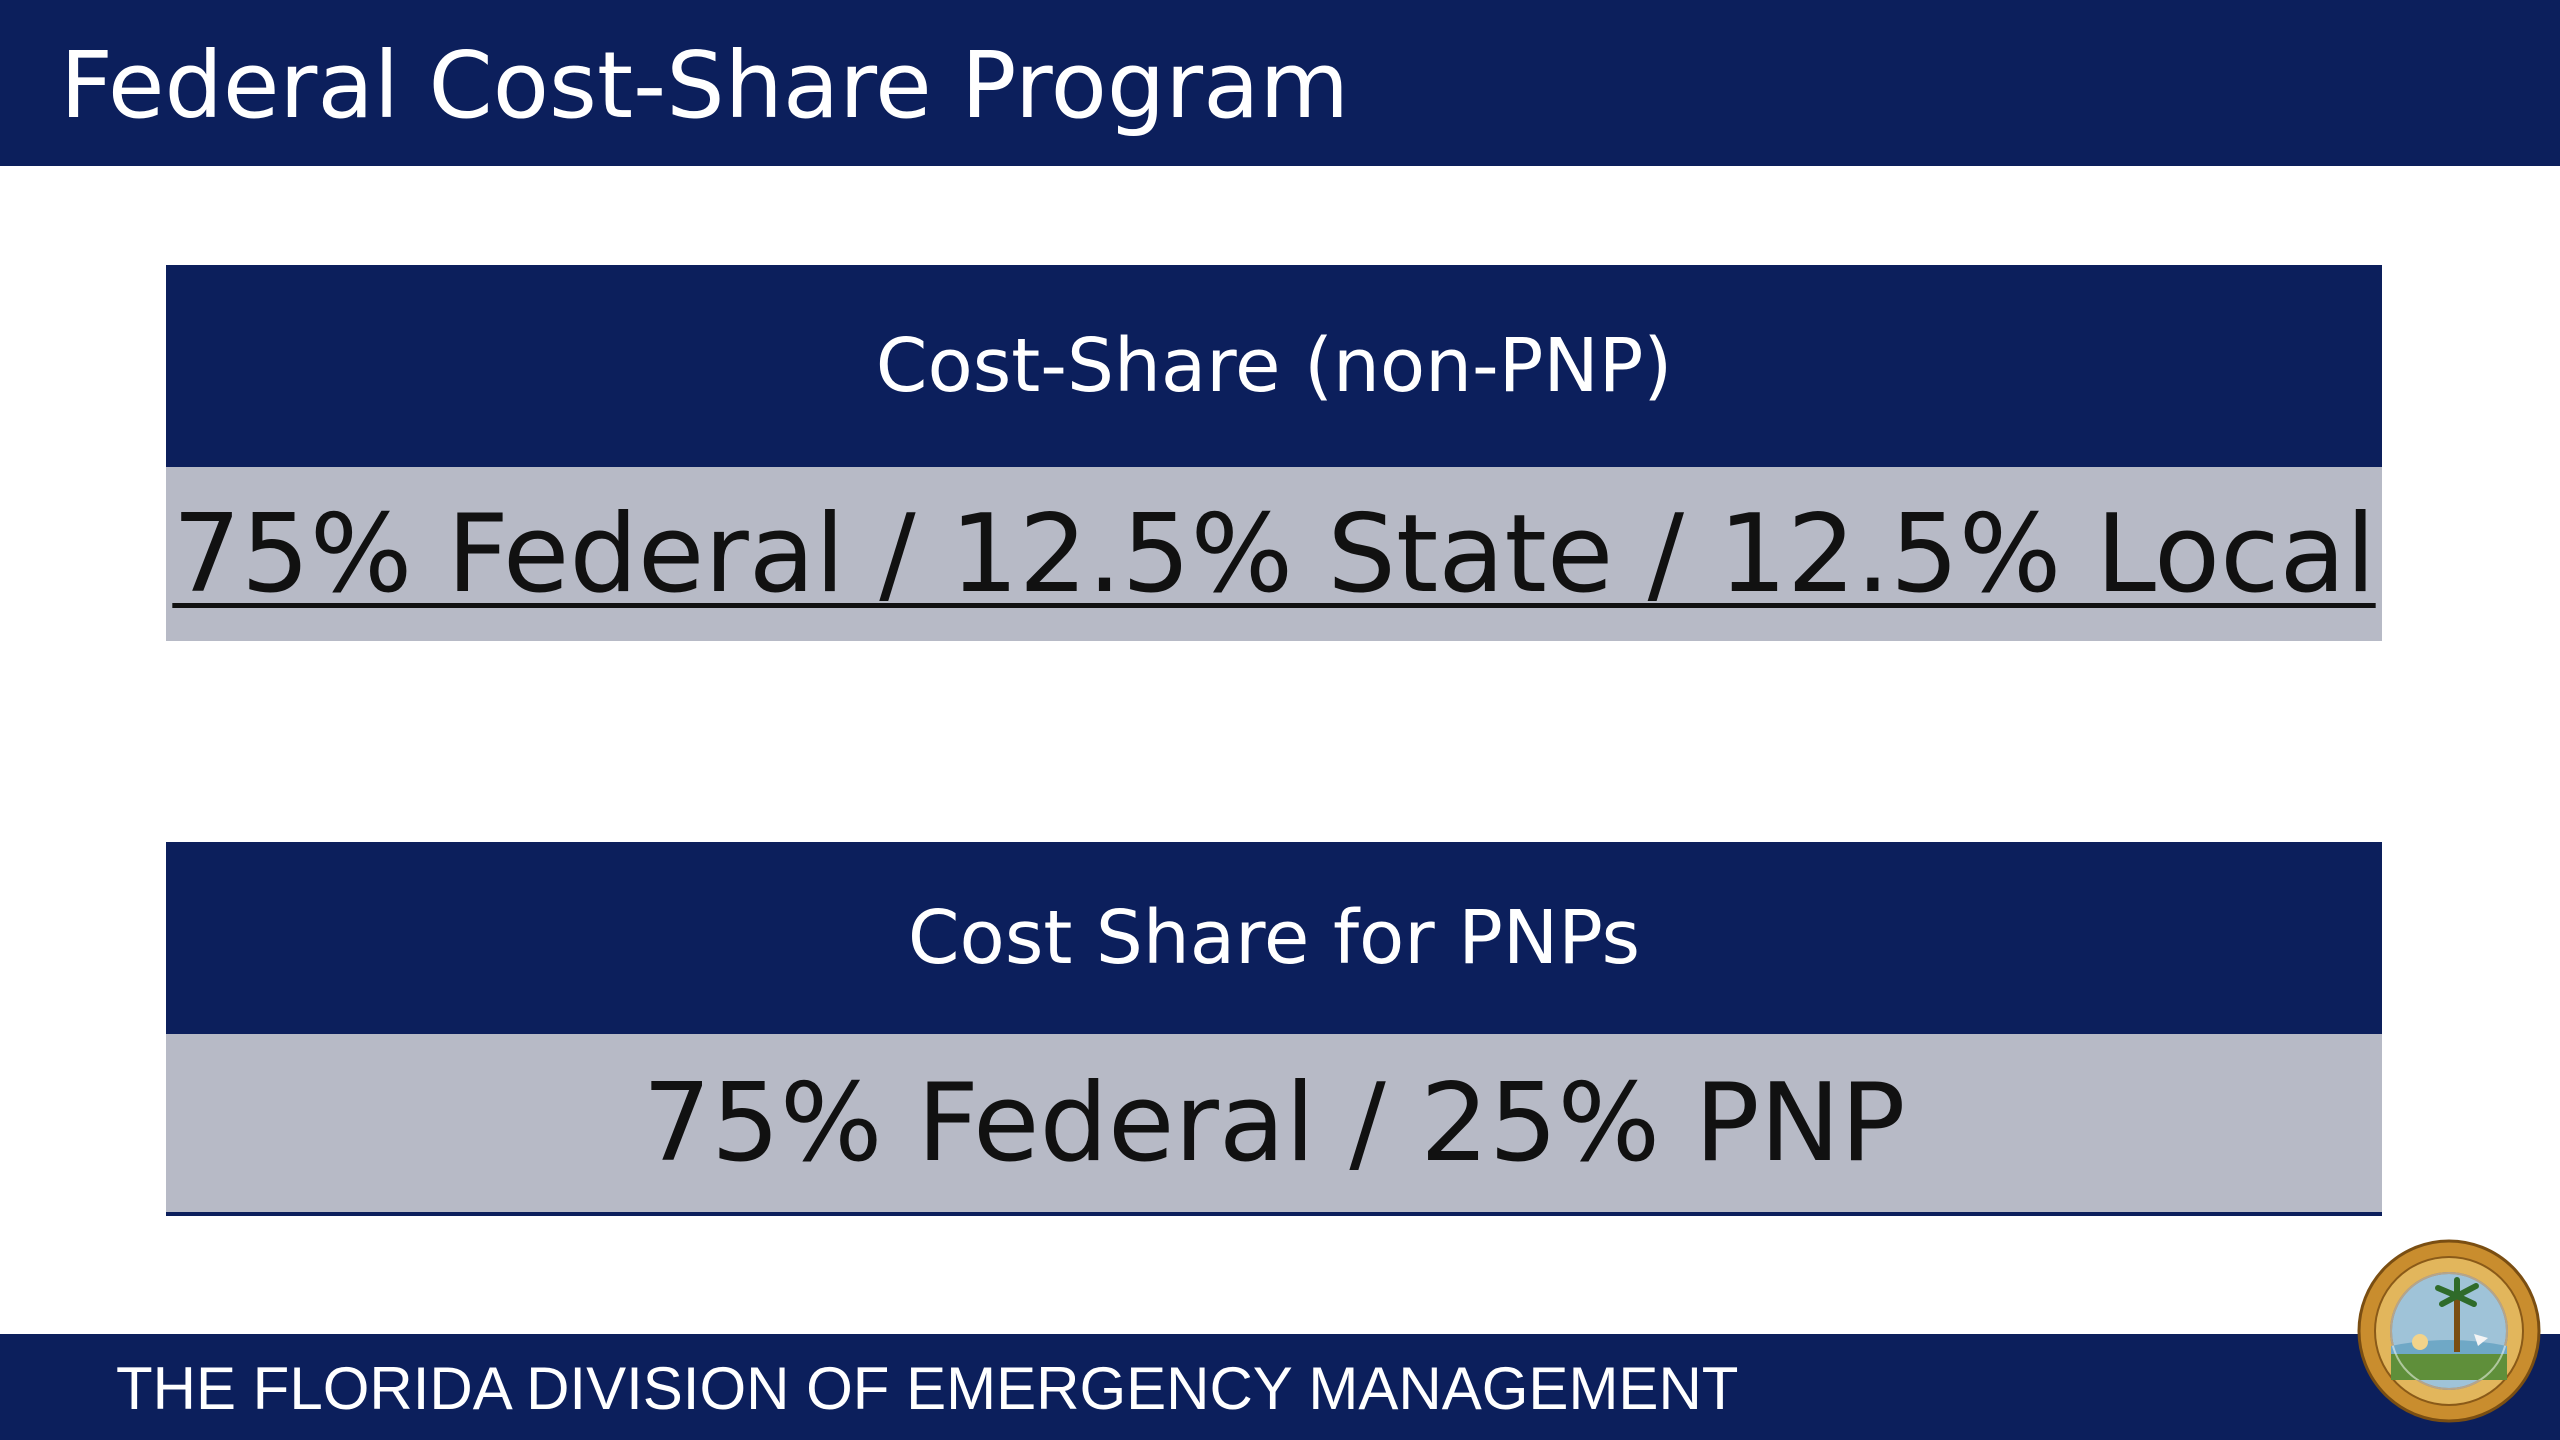 The height and width of the screenshot is (1440, 2560). What do you see at coordinates (2449, 1331) in the screenshot?
I see `florida-state-seal-icon` at bounding box center [2449, 1331].